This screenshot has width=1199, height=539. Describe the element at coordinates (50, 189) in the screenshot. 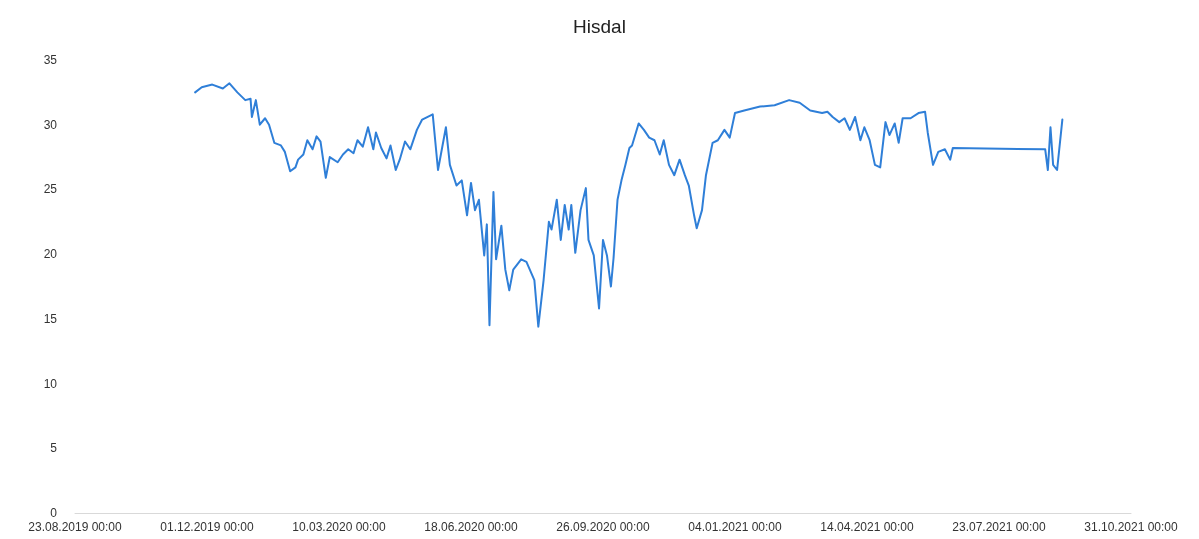

I see `y-tick-label: 25` at that location.